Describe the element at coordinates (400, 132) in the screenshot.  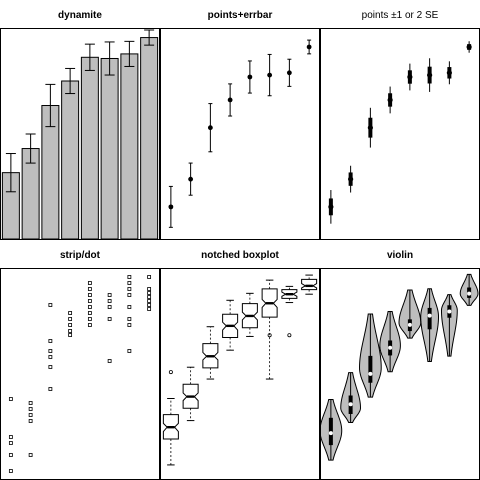
I see `plot-area-points-se` at that location.